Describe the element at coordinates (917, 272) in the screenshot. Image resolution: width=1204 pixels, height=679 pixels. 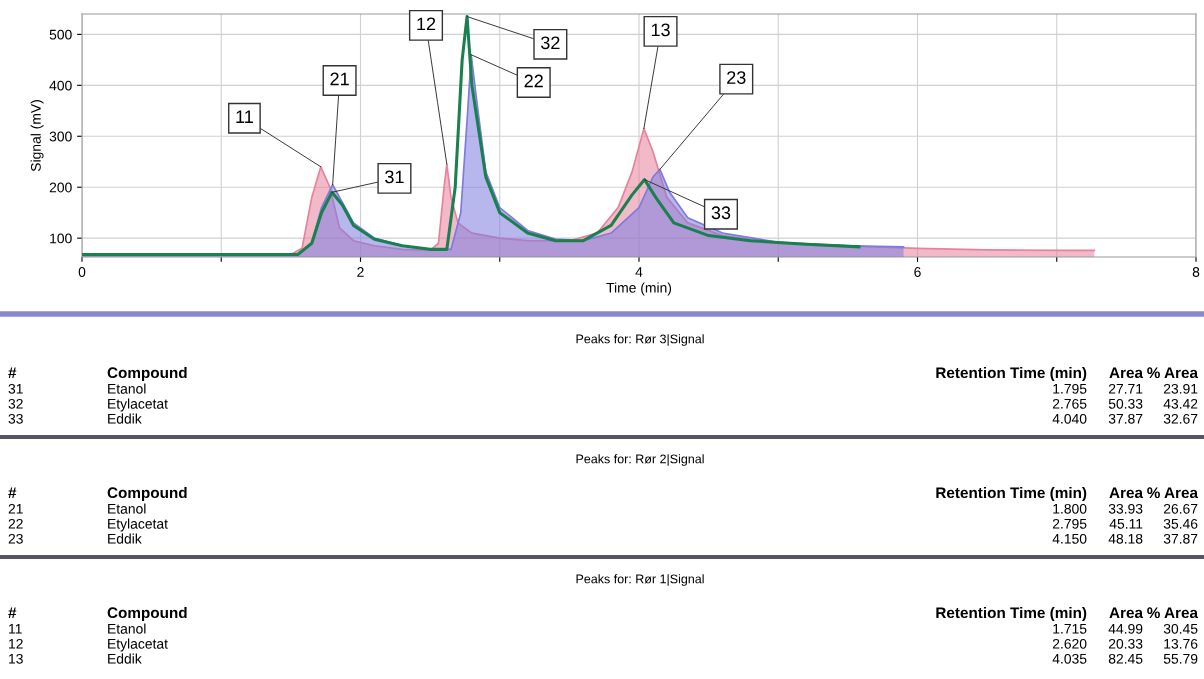
I see `x-tick-label: 6` at that location.